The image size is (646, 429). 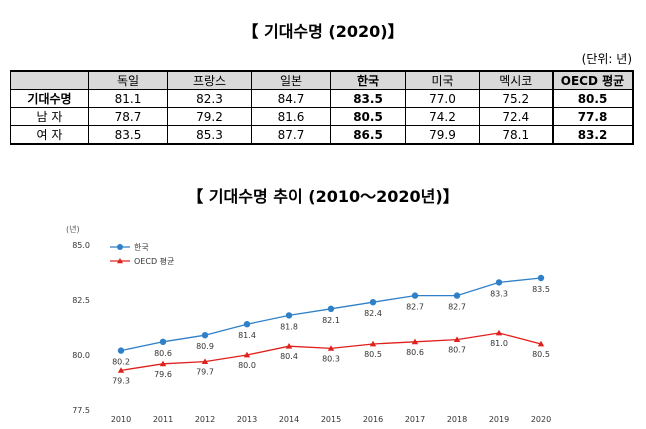 What do you see at coordinates (499, 293) in the screenshot?
I see `korea-data-label: 83.3` at bounding box center [499, 293].